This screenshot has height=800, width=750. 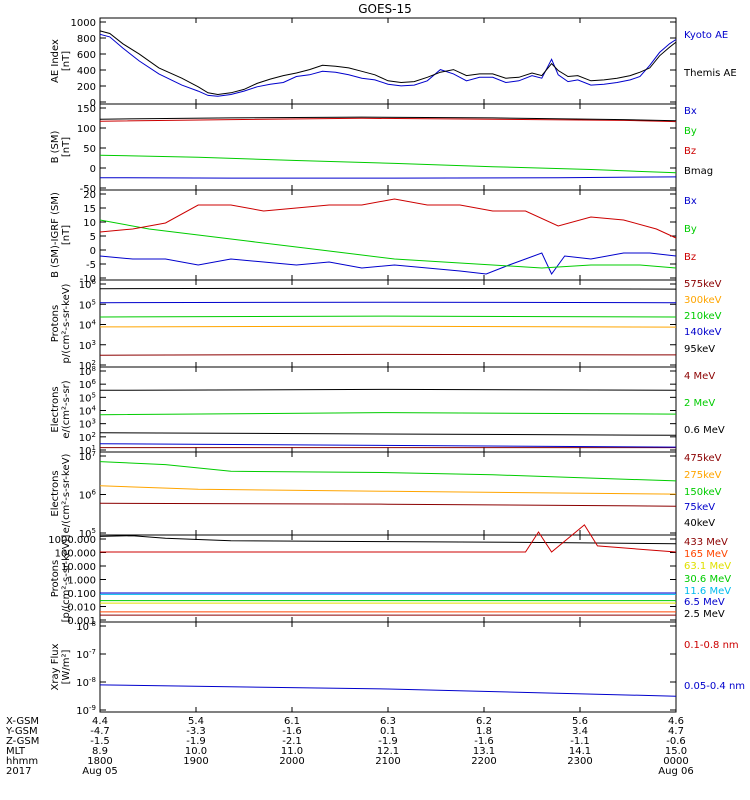 What do you see at coordinates (196, 721) in the screenshot?
I see `x-axis-value: 5.4` at bounding box center [196, 721].